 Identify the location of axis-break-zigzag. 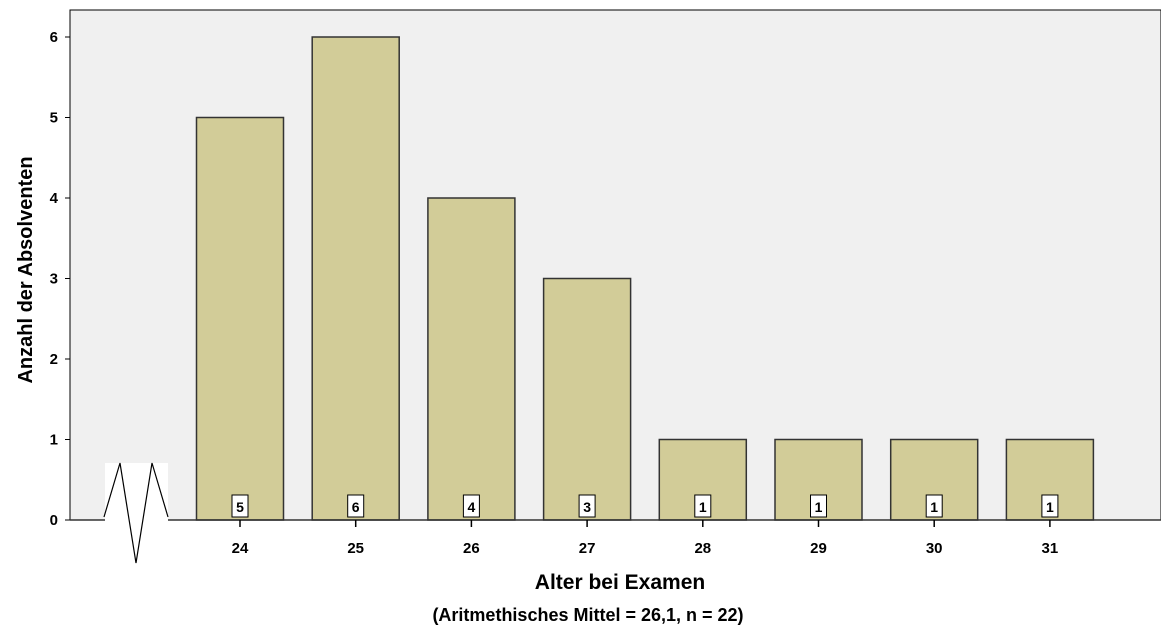
(136, 513).